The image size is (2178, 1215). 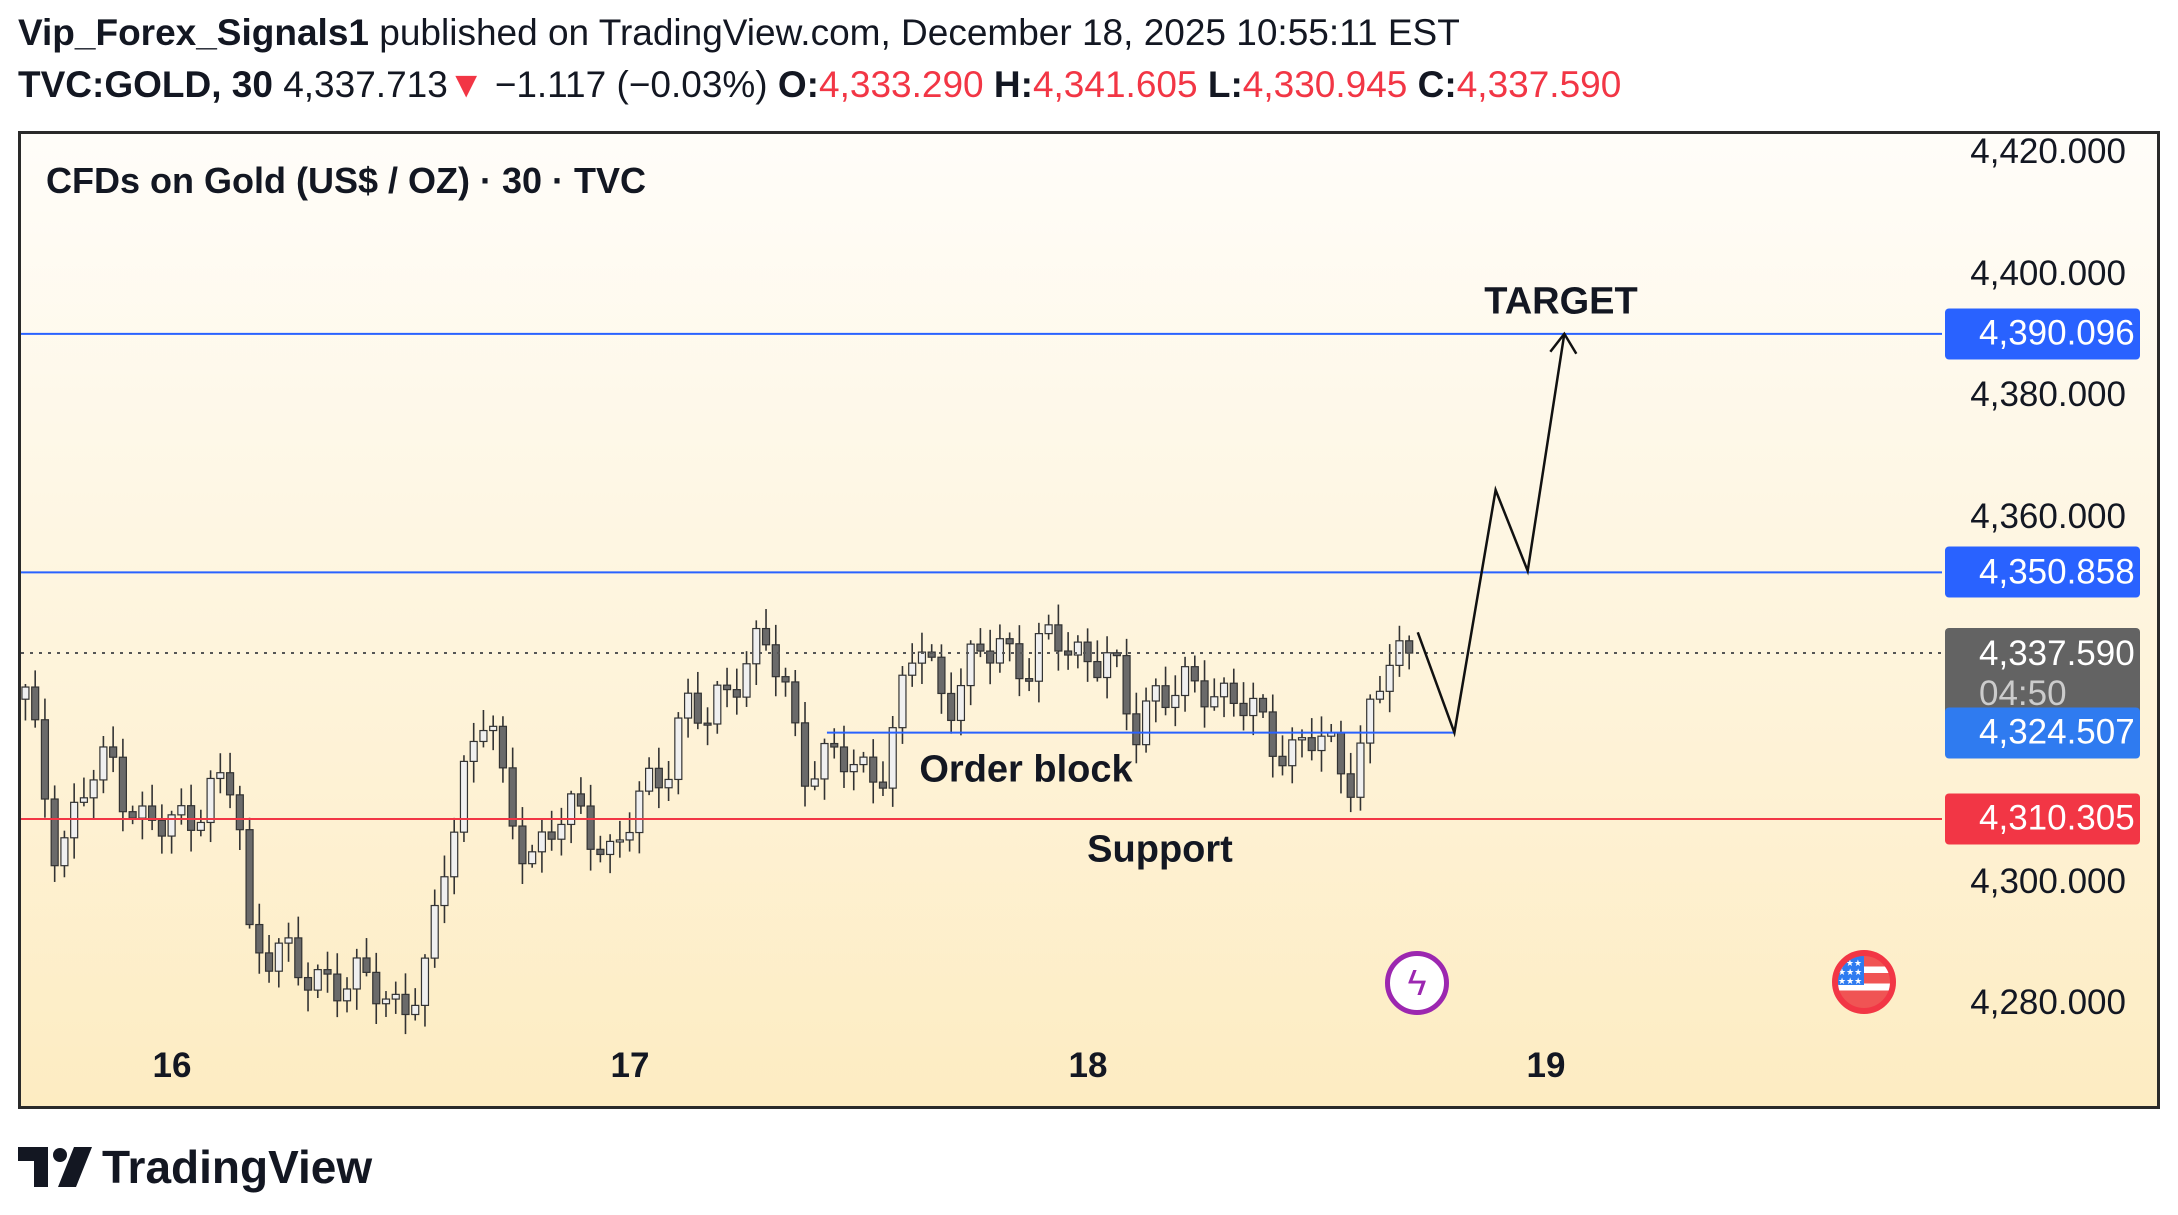 What do you see at coordinates (55, 1167) in the screenshot?
I see `tradingview-logo-icon` at bounding box center [55, 1167].